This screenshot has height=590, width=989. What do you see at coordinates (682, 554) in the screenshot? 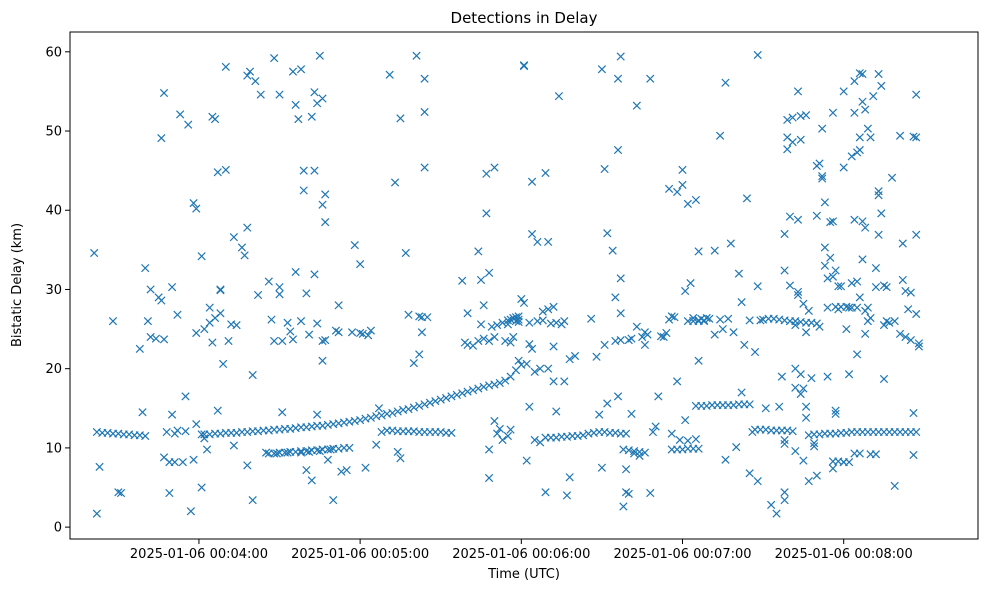
I see `x-tick-label: 2025-01-06 00:07:00` at bounding box center [682, 554].